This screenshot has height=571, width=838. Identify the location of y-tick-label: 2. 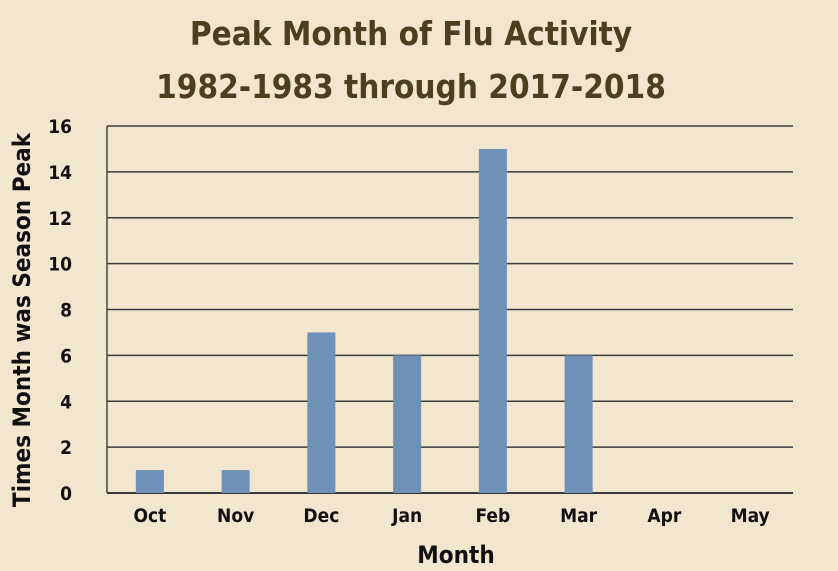
(66, 448).